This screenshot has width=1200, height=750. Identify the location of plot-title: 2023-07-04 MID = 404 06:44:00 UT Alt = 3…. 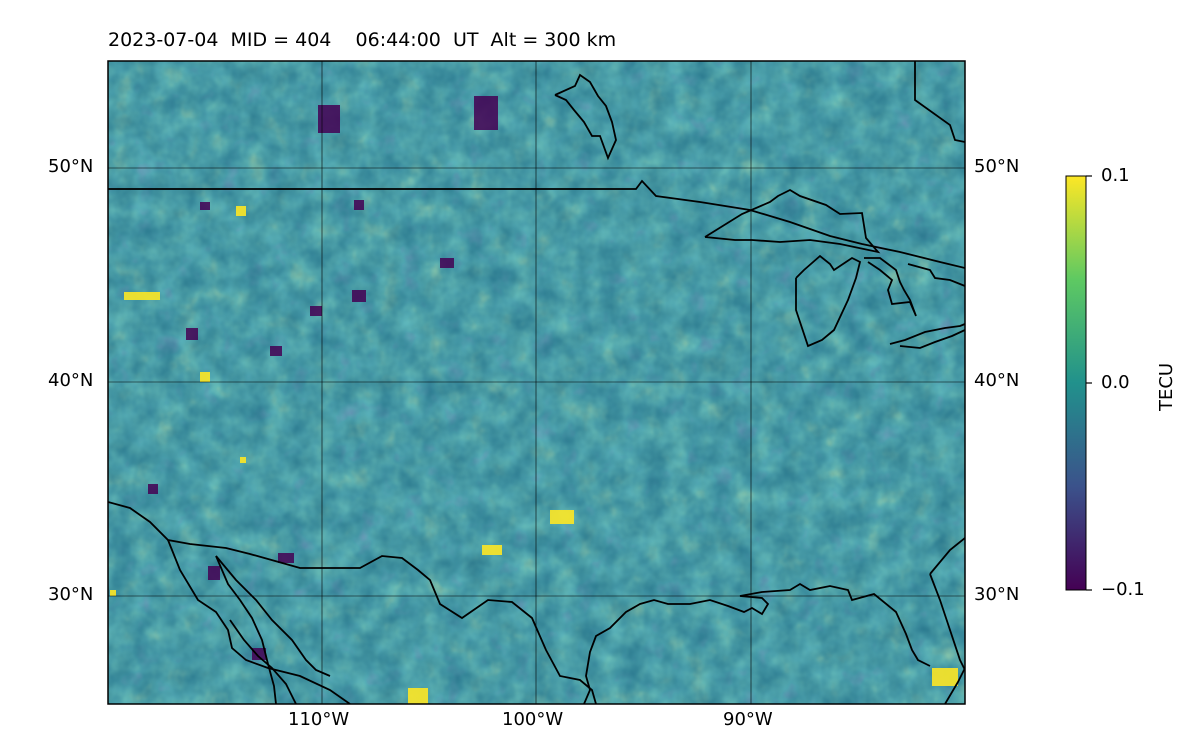
(362, 40).